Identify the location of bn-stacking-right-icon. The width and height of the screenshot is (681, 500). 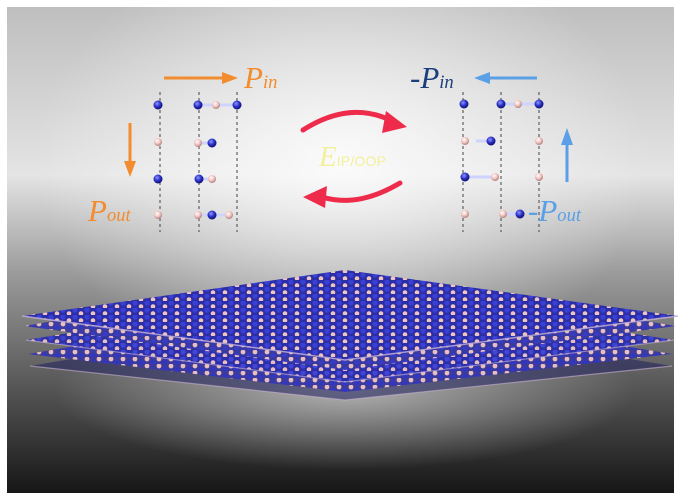
(501, 162).